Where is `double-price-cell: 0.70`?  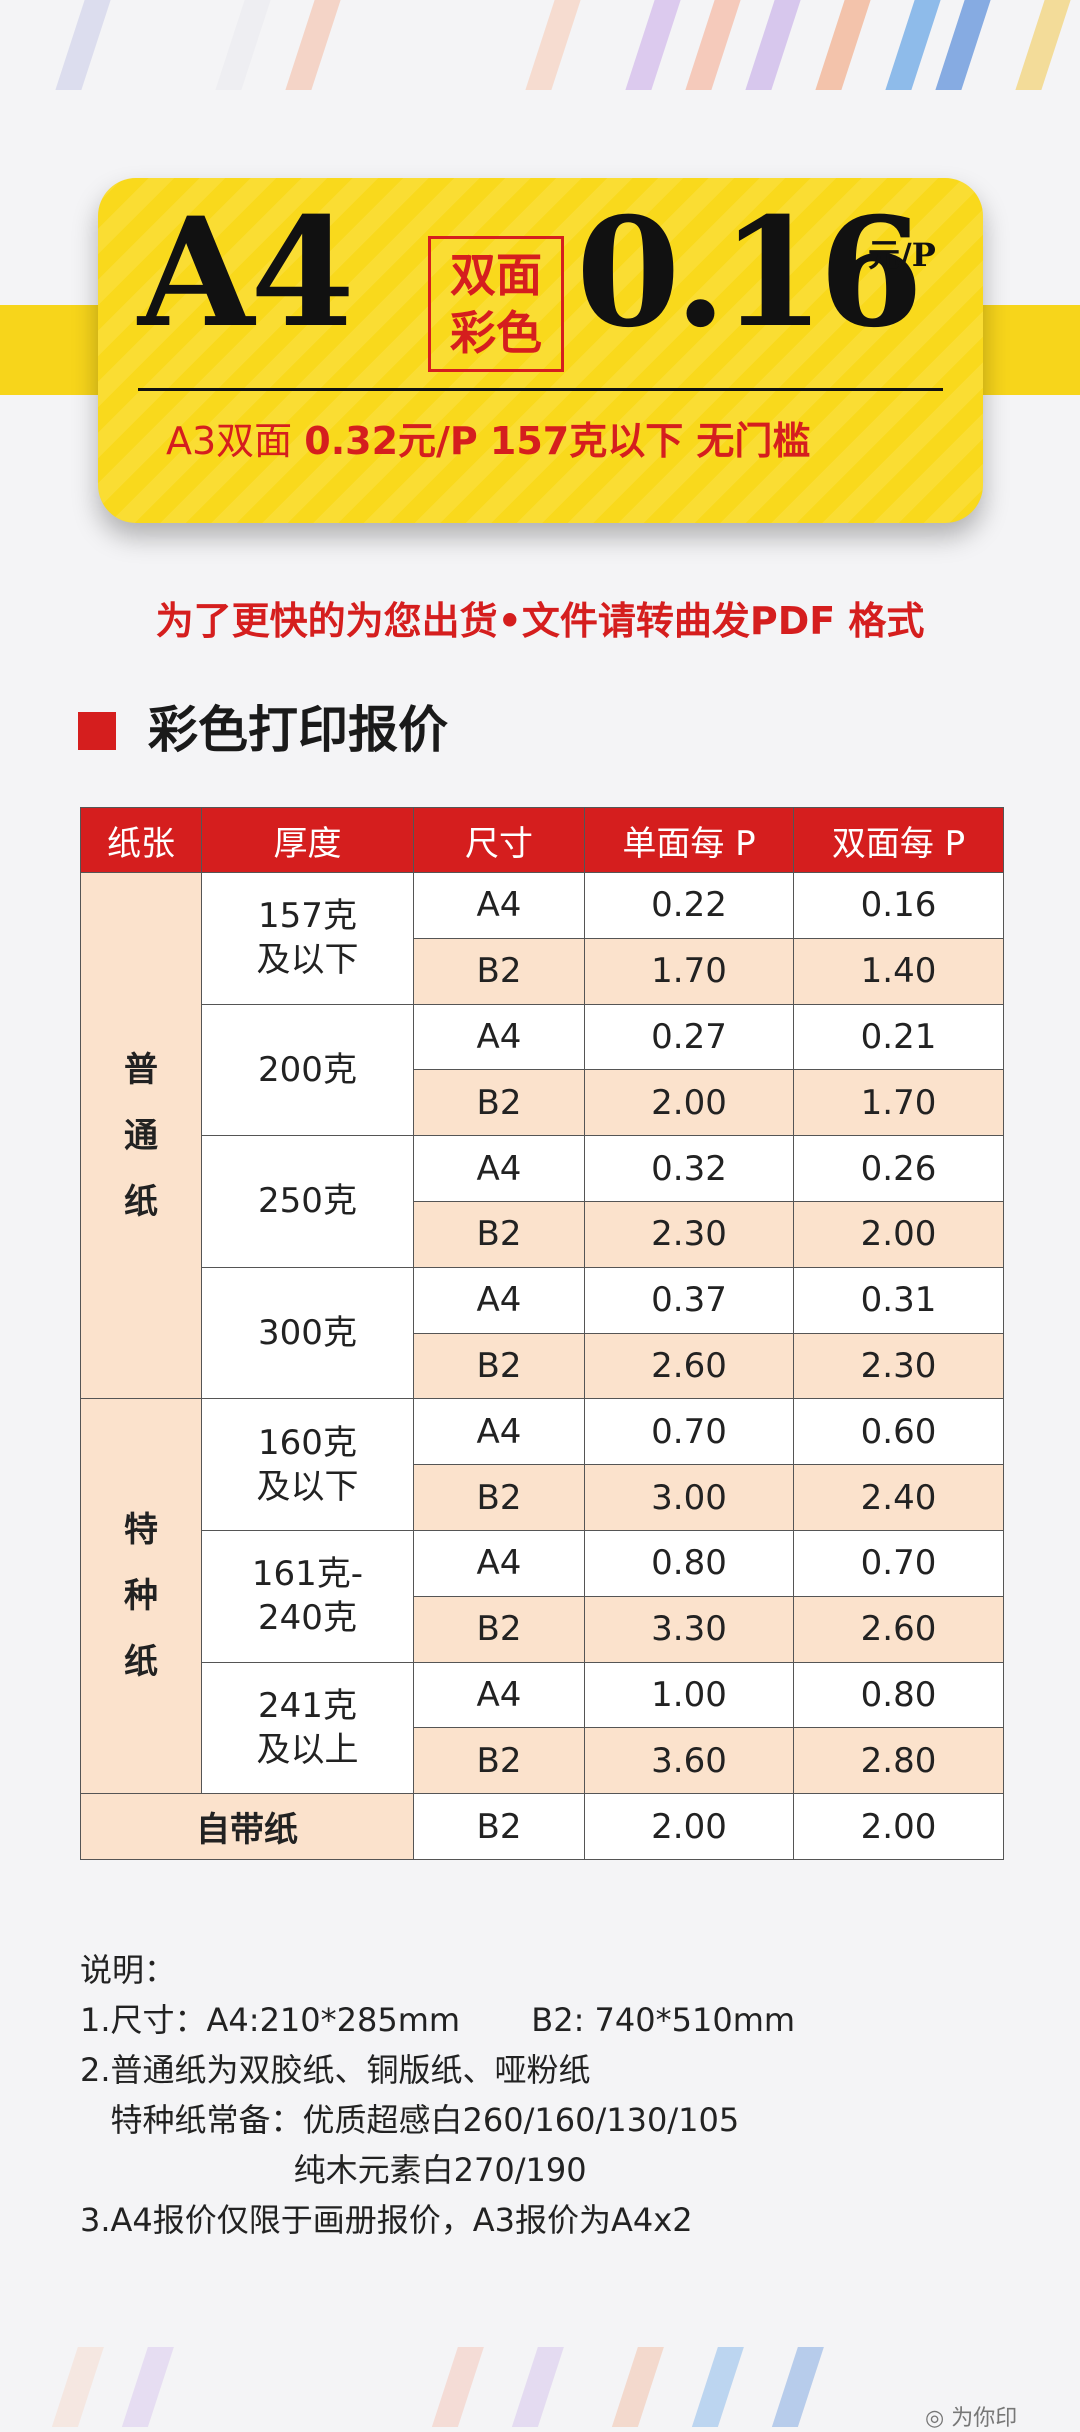
double-price-cell: 0.70 is located at coordinates (898, 1563).